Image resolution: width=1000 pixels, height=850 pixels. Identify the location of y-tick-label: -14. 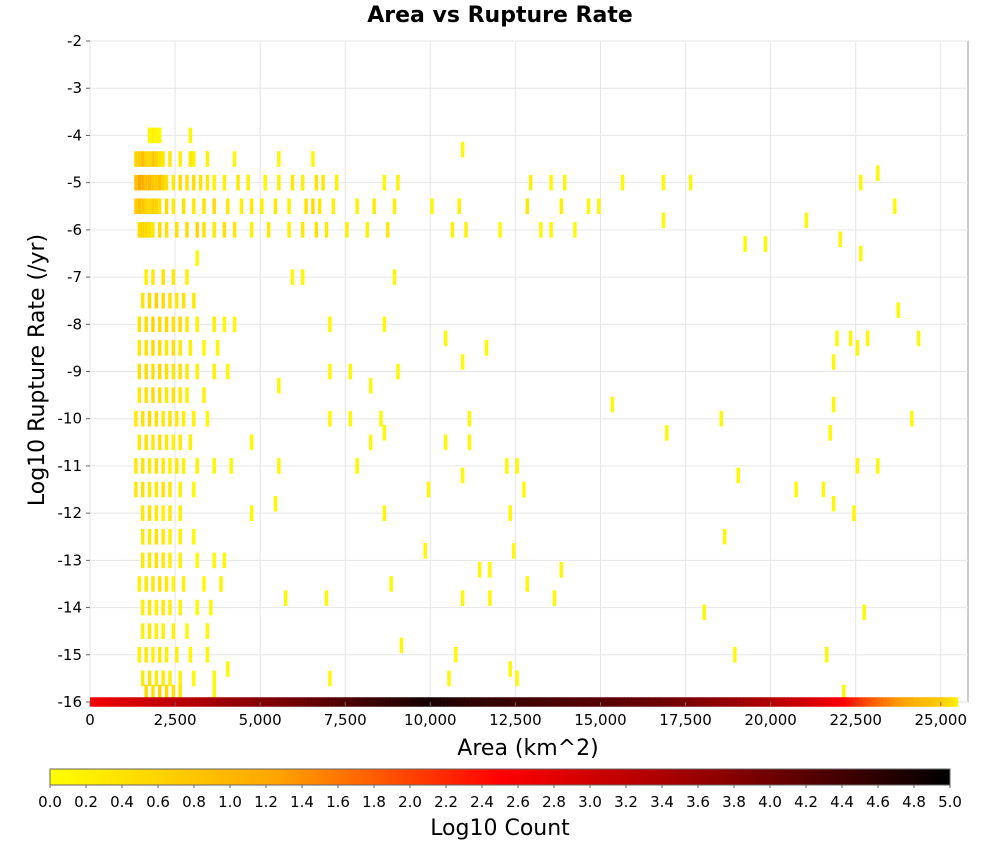
(70, 608).